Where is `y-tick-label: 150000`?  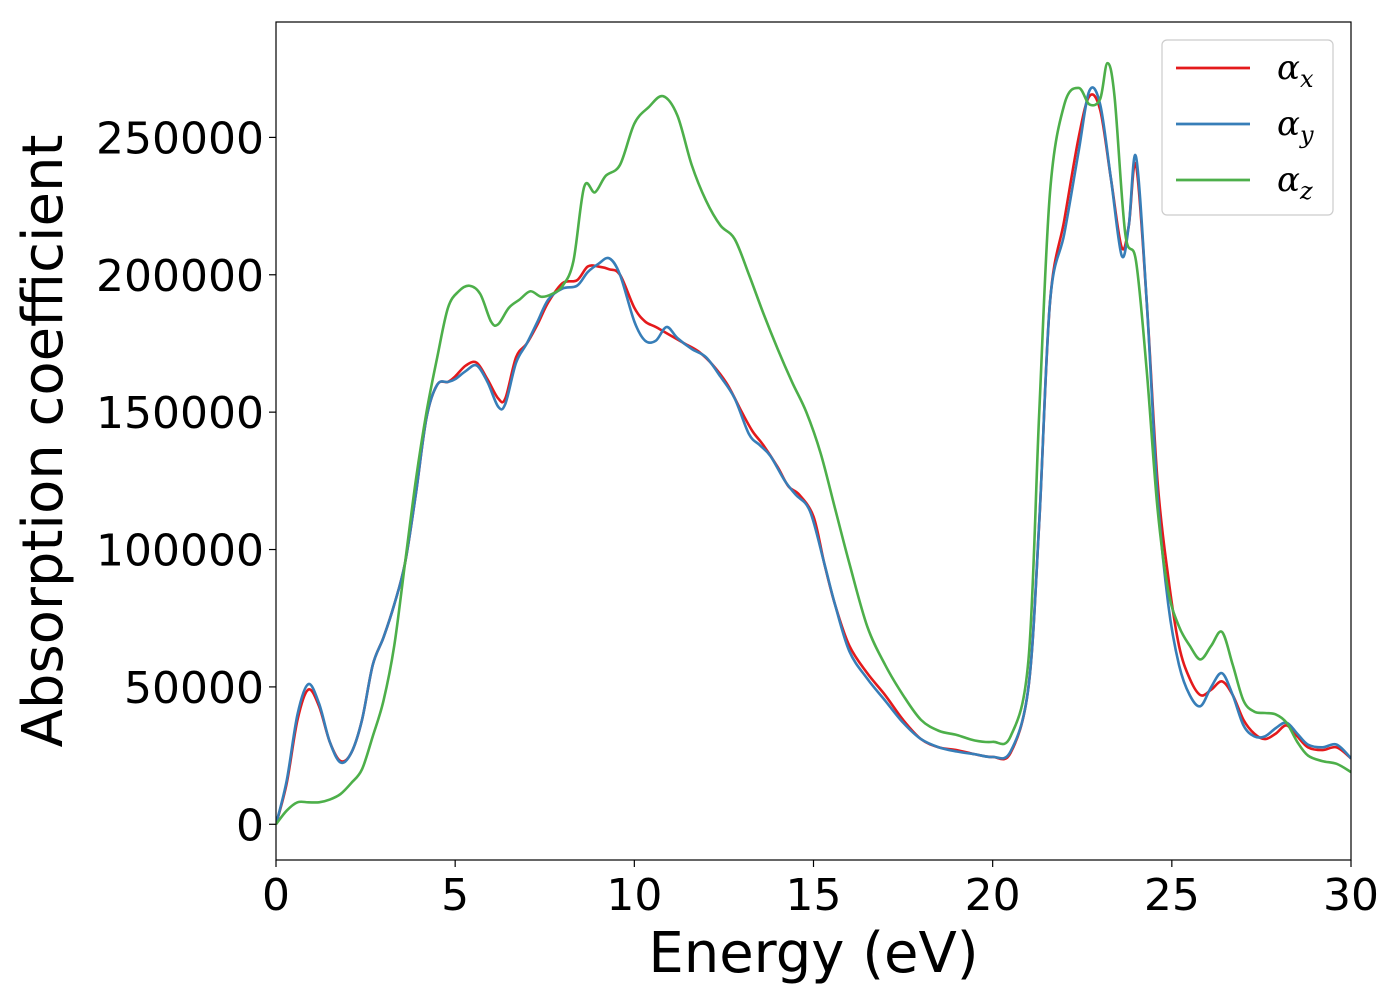 y-tick-label: 150000 is located at coordinates (180, 413).